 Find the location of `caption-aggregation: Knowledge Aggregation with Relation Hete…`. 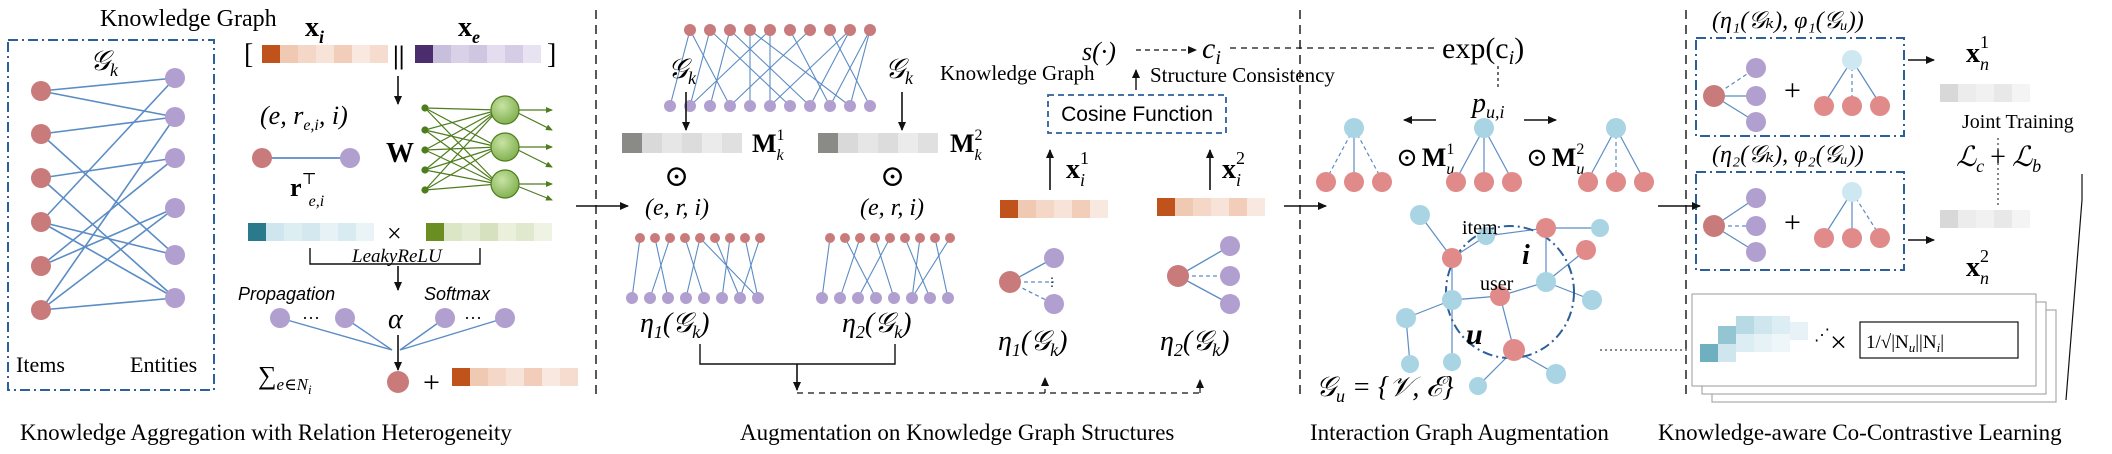

caption-aggregation: Knowledge Aggregation with Relation Hete… is located at coordinates (266, 432).